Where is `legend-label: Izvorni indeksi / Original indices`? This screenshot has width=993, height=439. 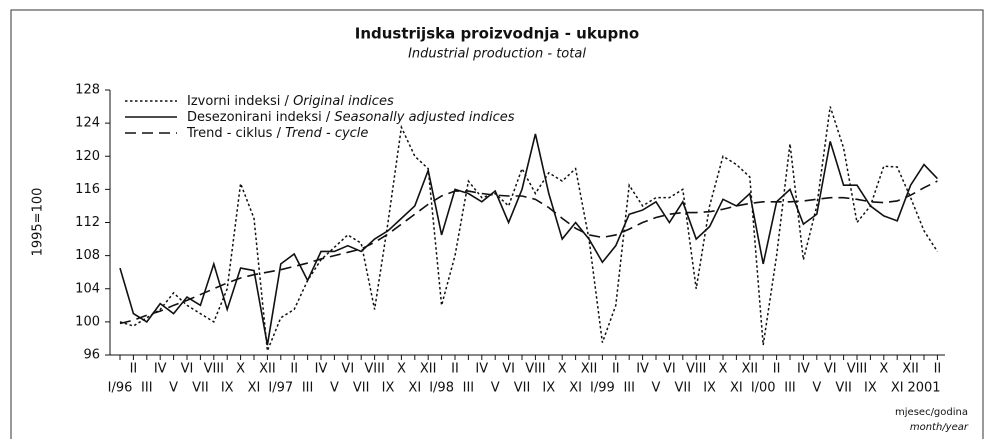
legend-label: Izvorni indeksi / Original indices is located at coordinates (290, 101).